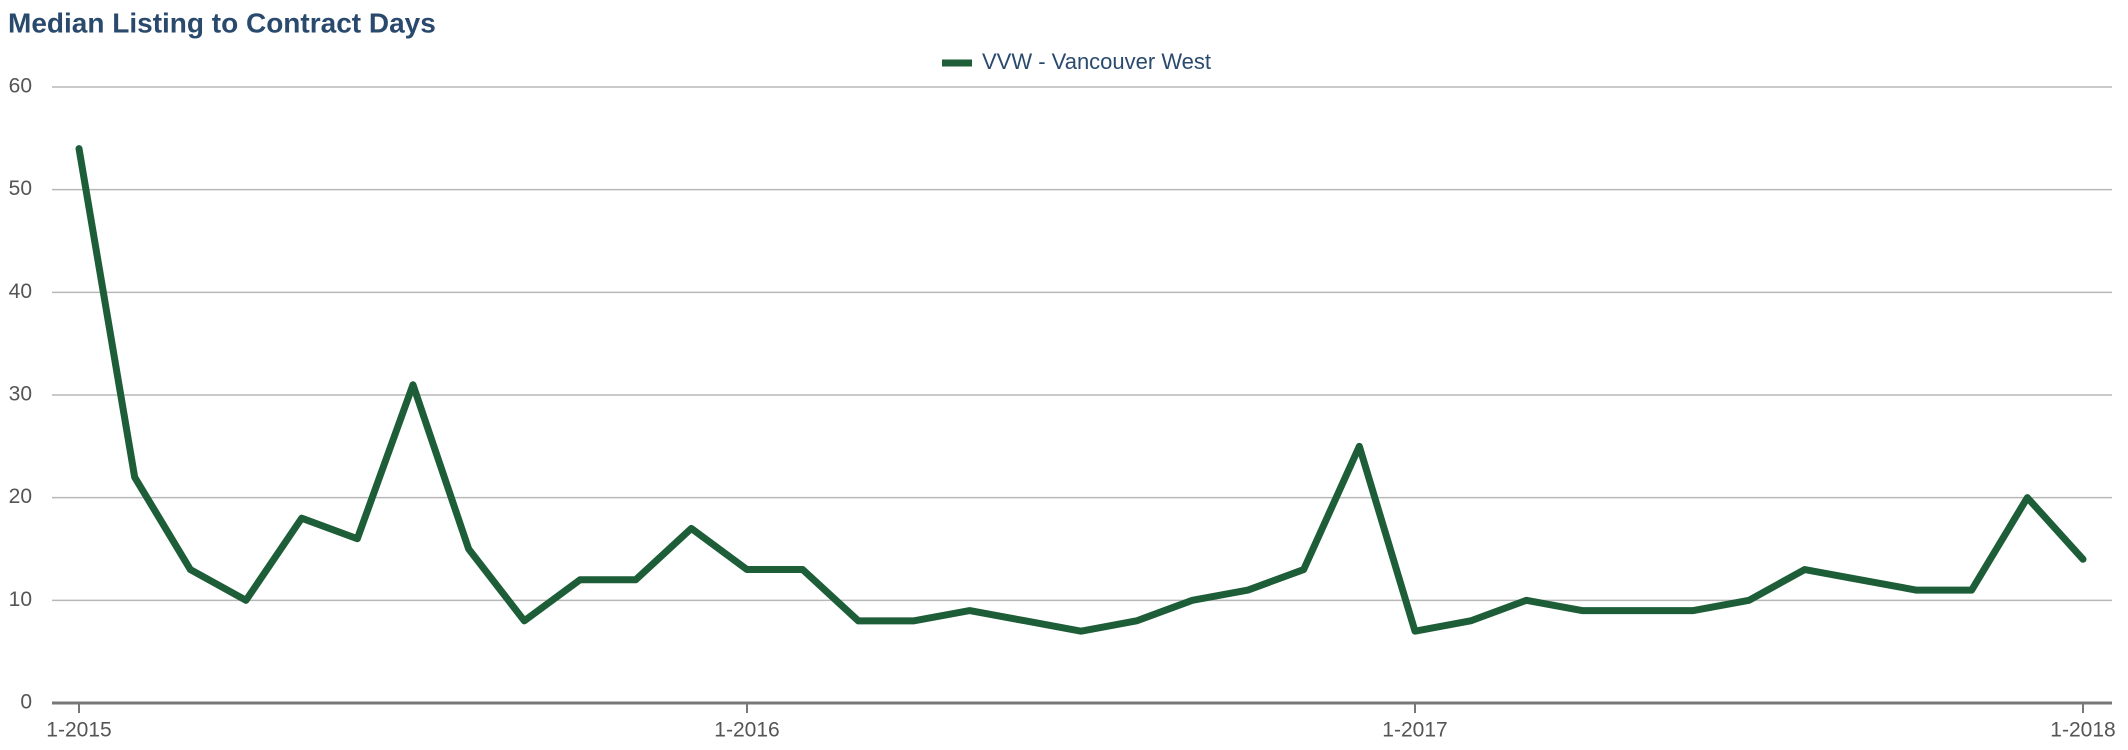  What do you see at coordinates (20, 394) in the screenshot?
I see `y-tick-label: 30` at bounding box center [20, 394].